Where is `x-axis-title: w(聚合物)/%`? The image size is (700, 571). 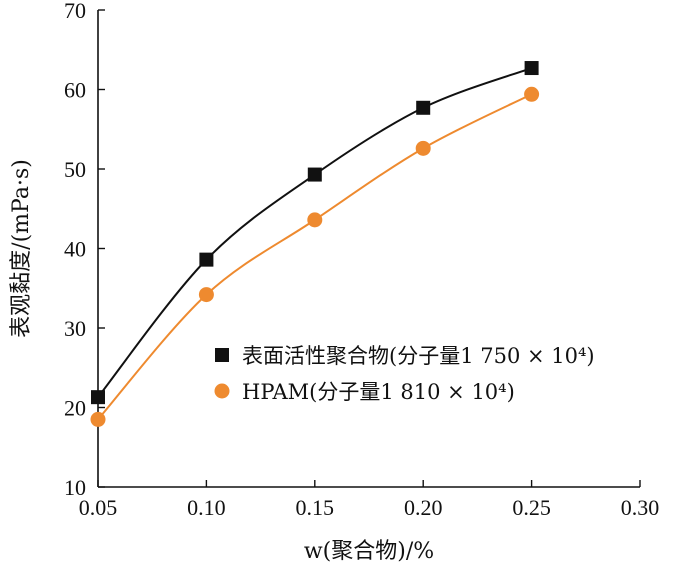 x-axis-title: w(聚合物)/% is located at coordinates (369, 551).